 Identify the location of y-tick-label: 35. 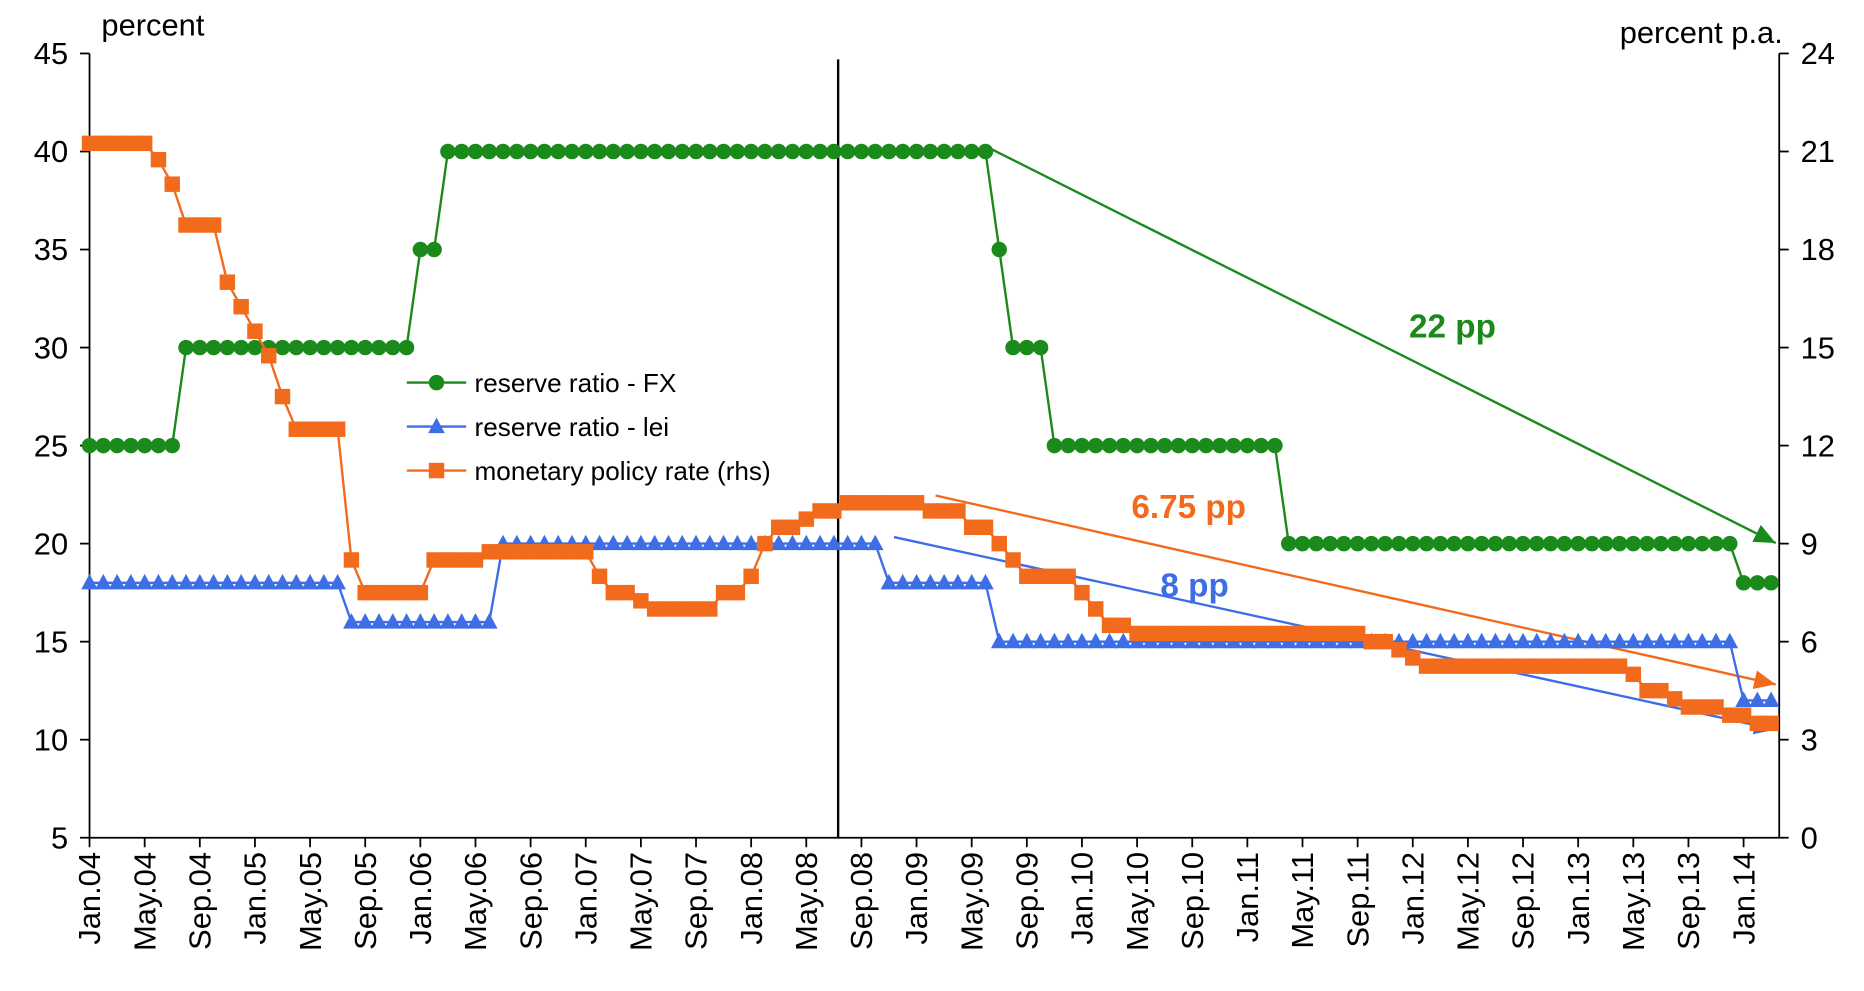
(51, 249).